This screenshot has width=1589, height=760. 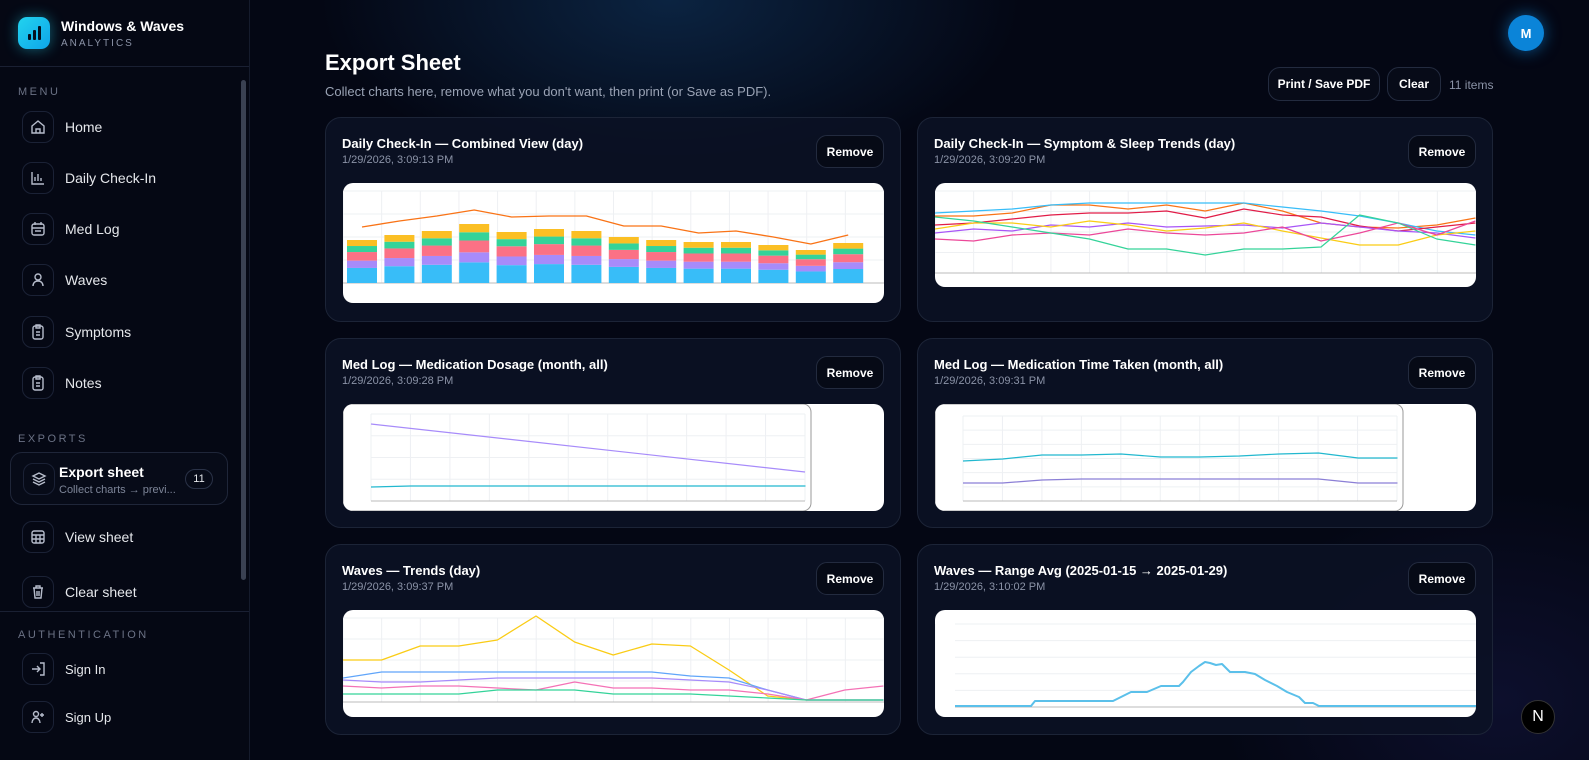 What do you see at coordinates (89, 178) in the screenshot?
I see `sidebar-item-daily-check-in: Daily Check-In` at bounding box center [89, 178].